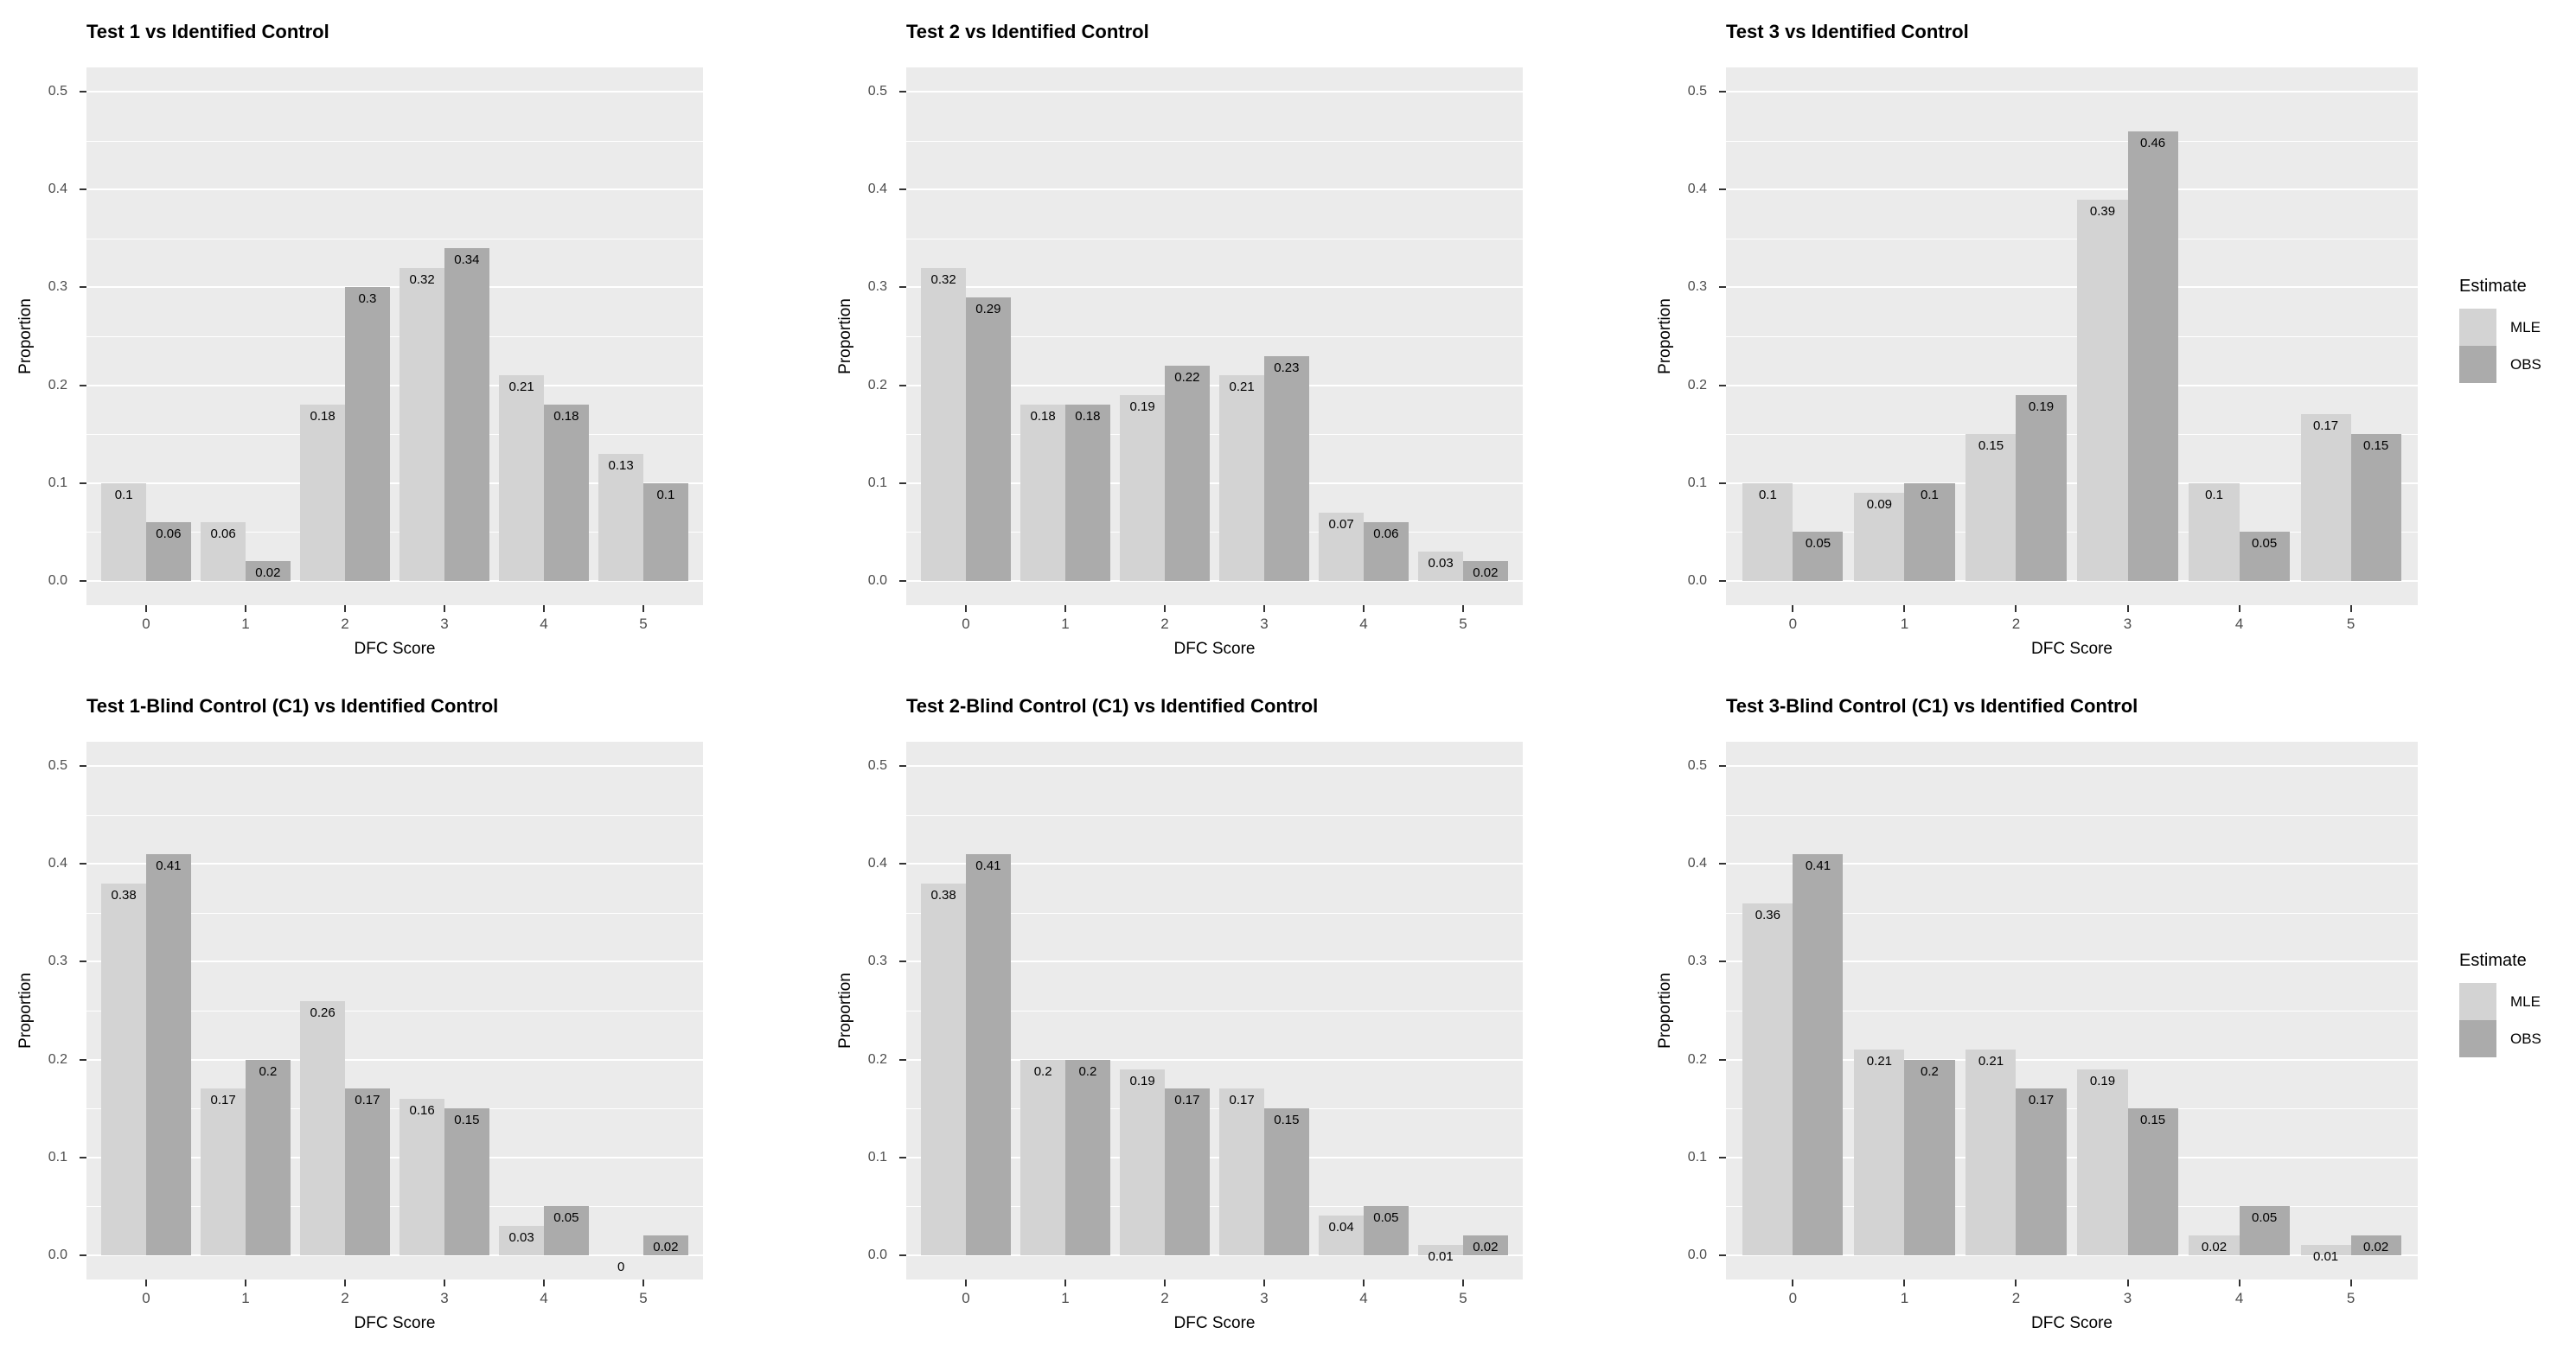  What do you see at coordinates (863, 336) in the screenshot?
I see `y-axis: 0.0 0.1 0.2 0.3 0.4 0.5` at bounding box center [863, 336].